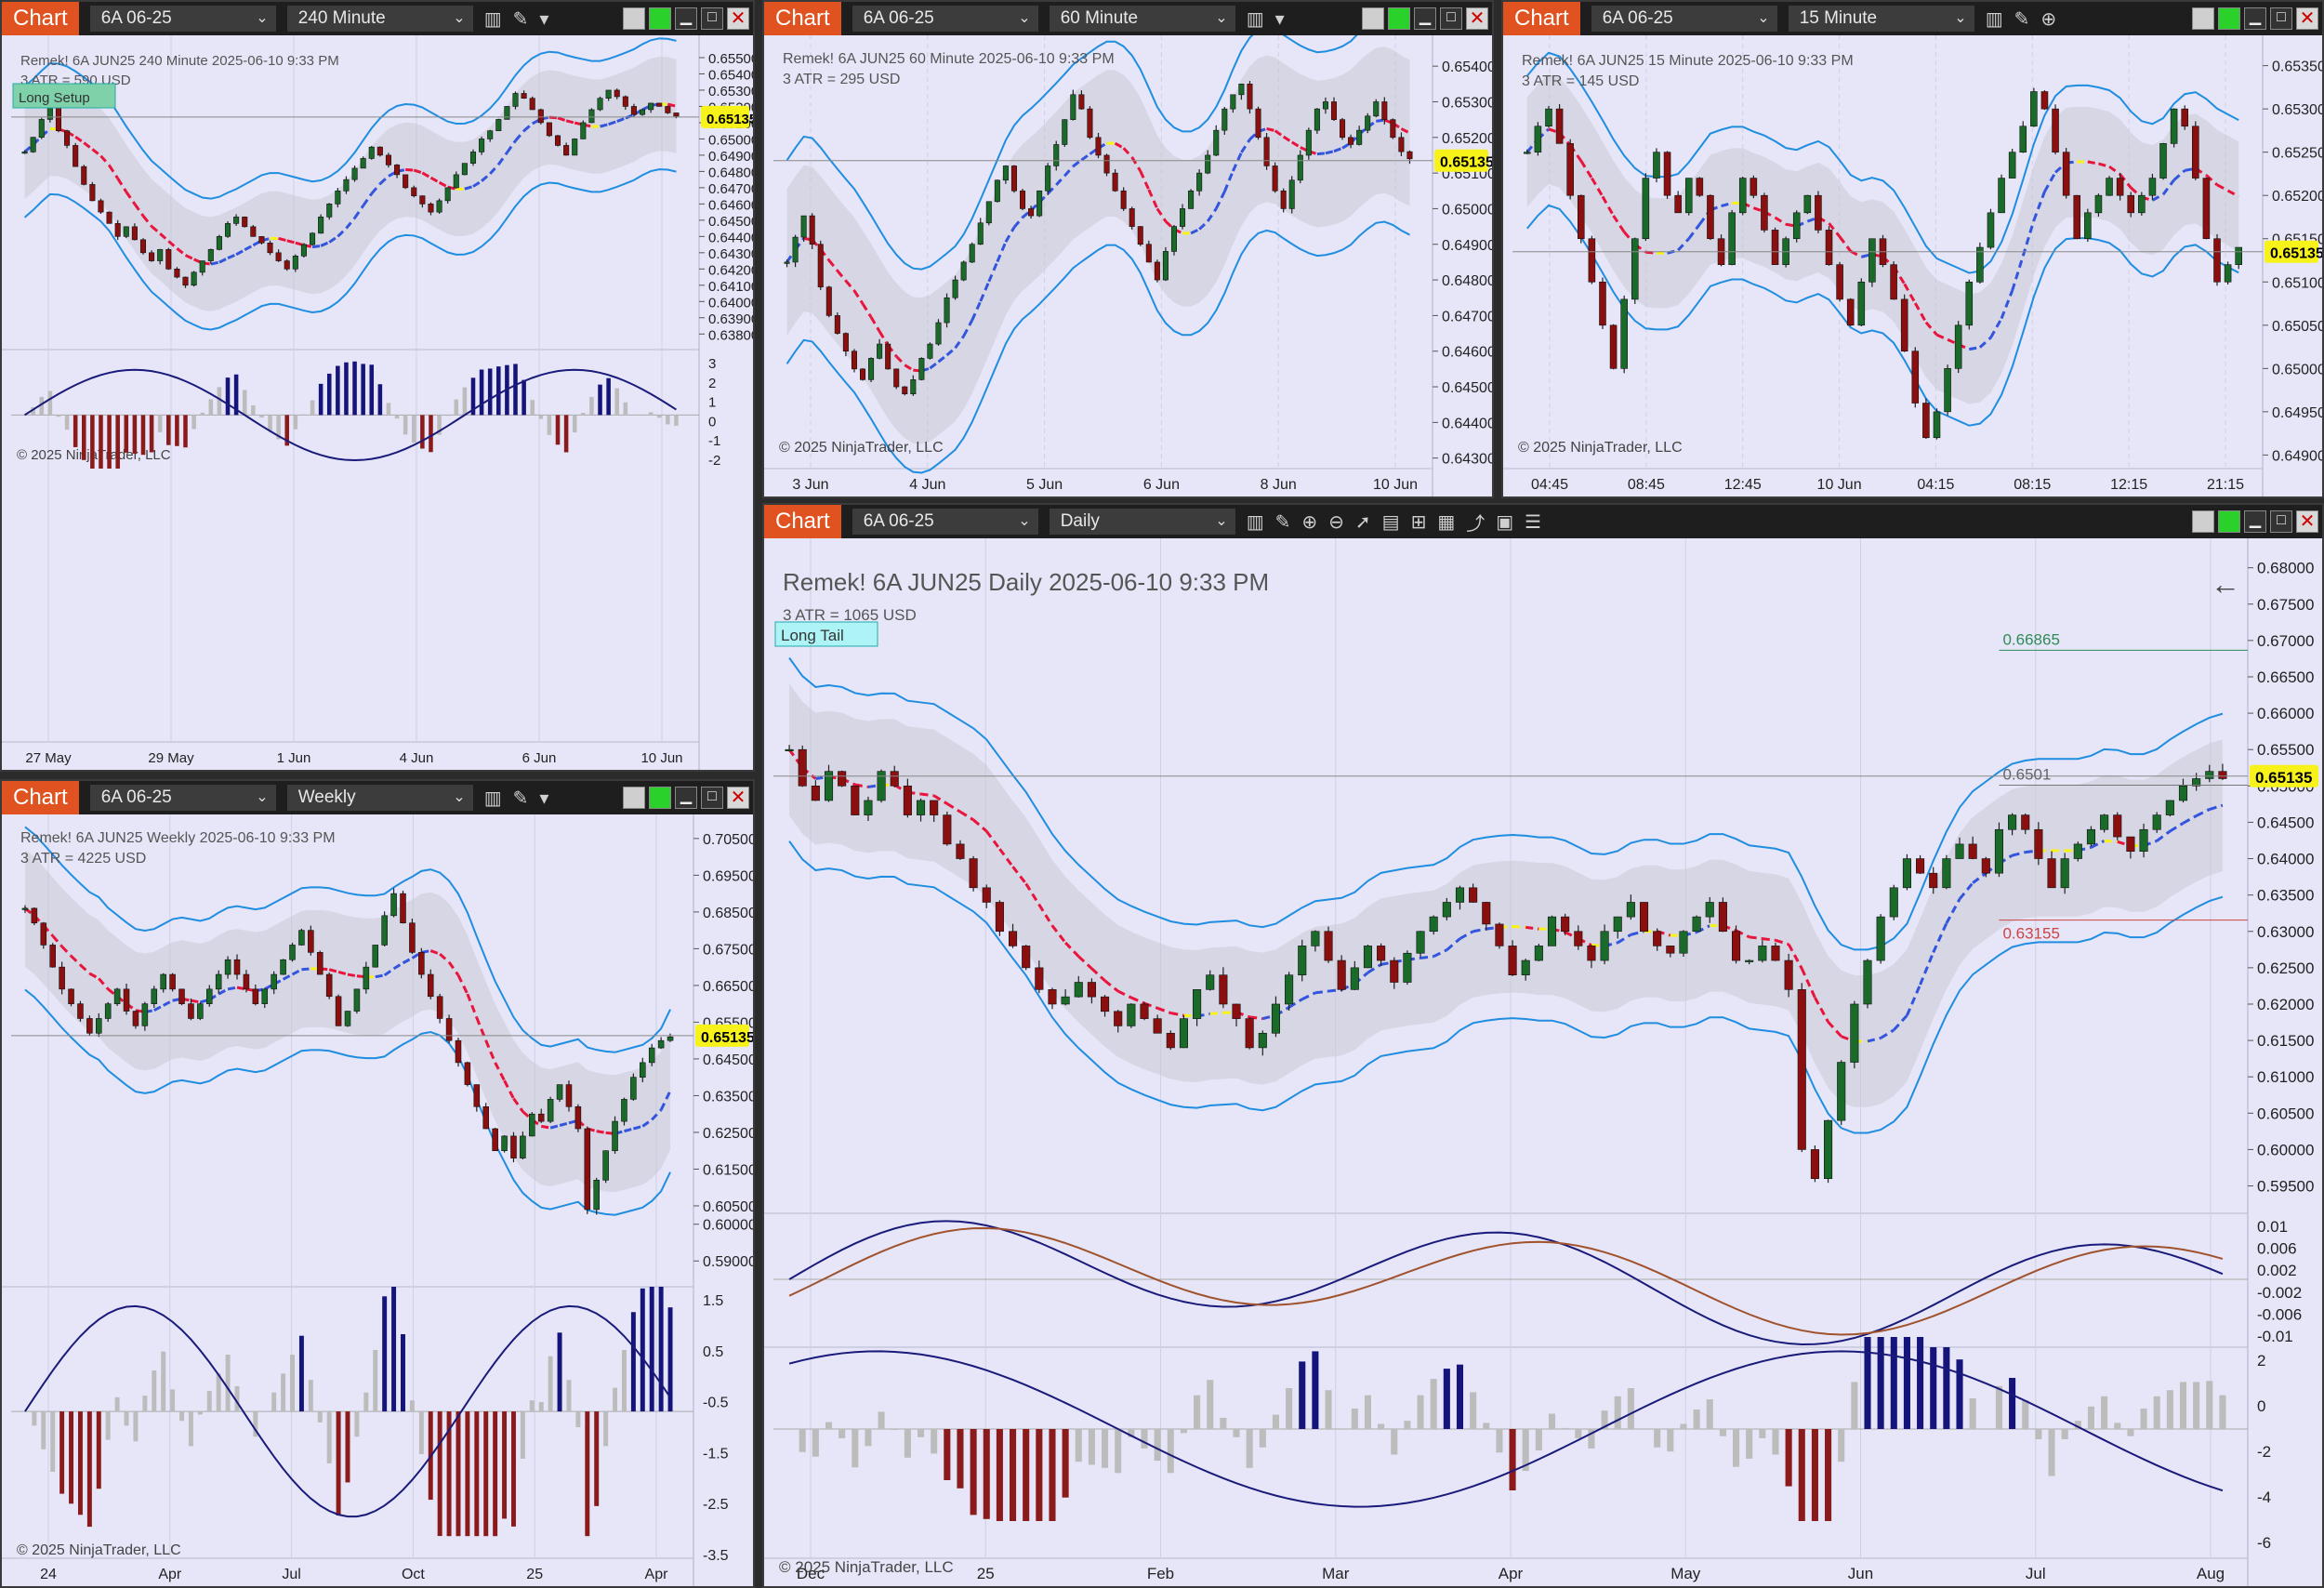 The width and height of the screenshot is (2324, 1588). I want to click on interval-selector: 240 Minute ⌄, so click(379, 19).